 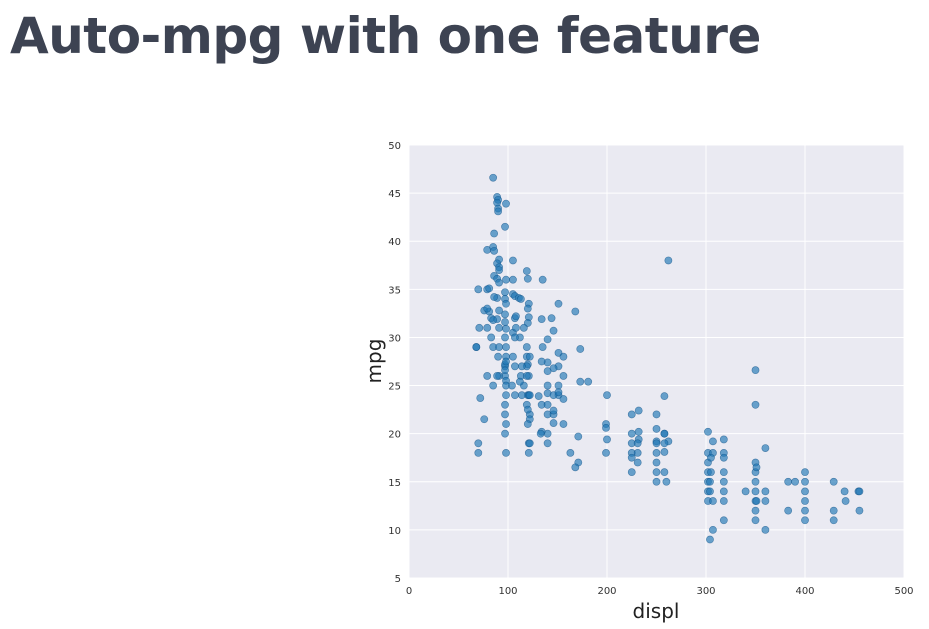 What do you see at coordinates (705, 591) in the screenshot?
I see `x-tick-label: 300` at bounding box center [705, 591].